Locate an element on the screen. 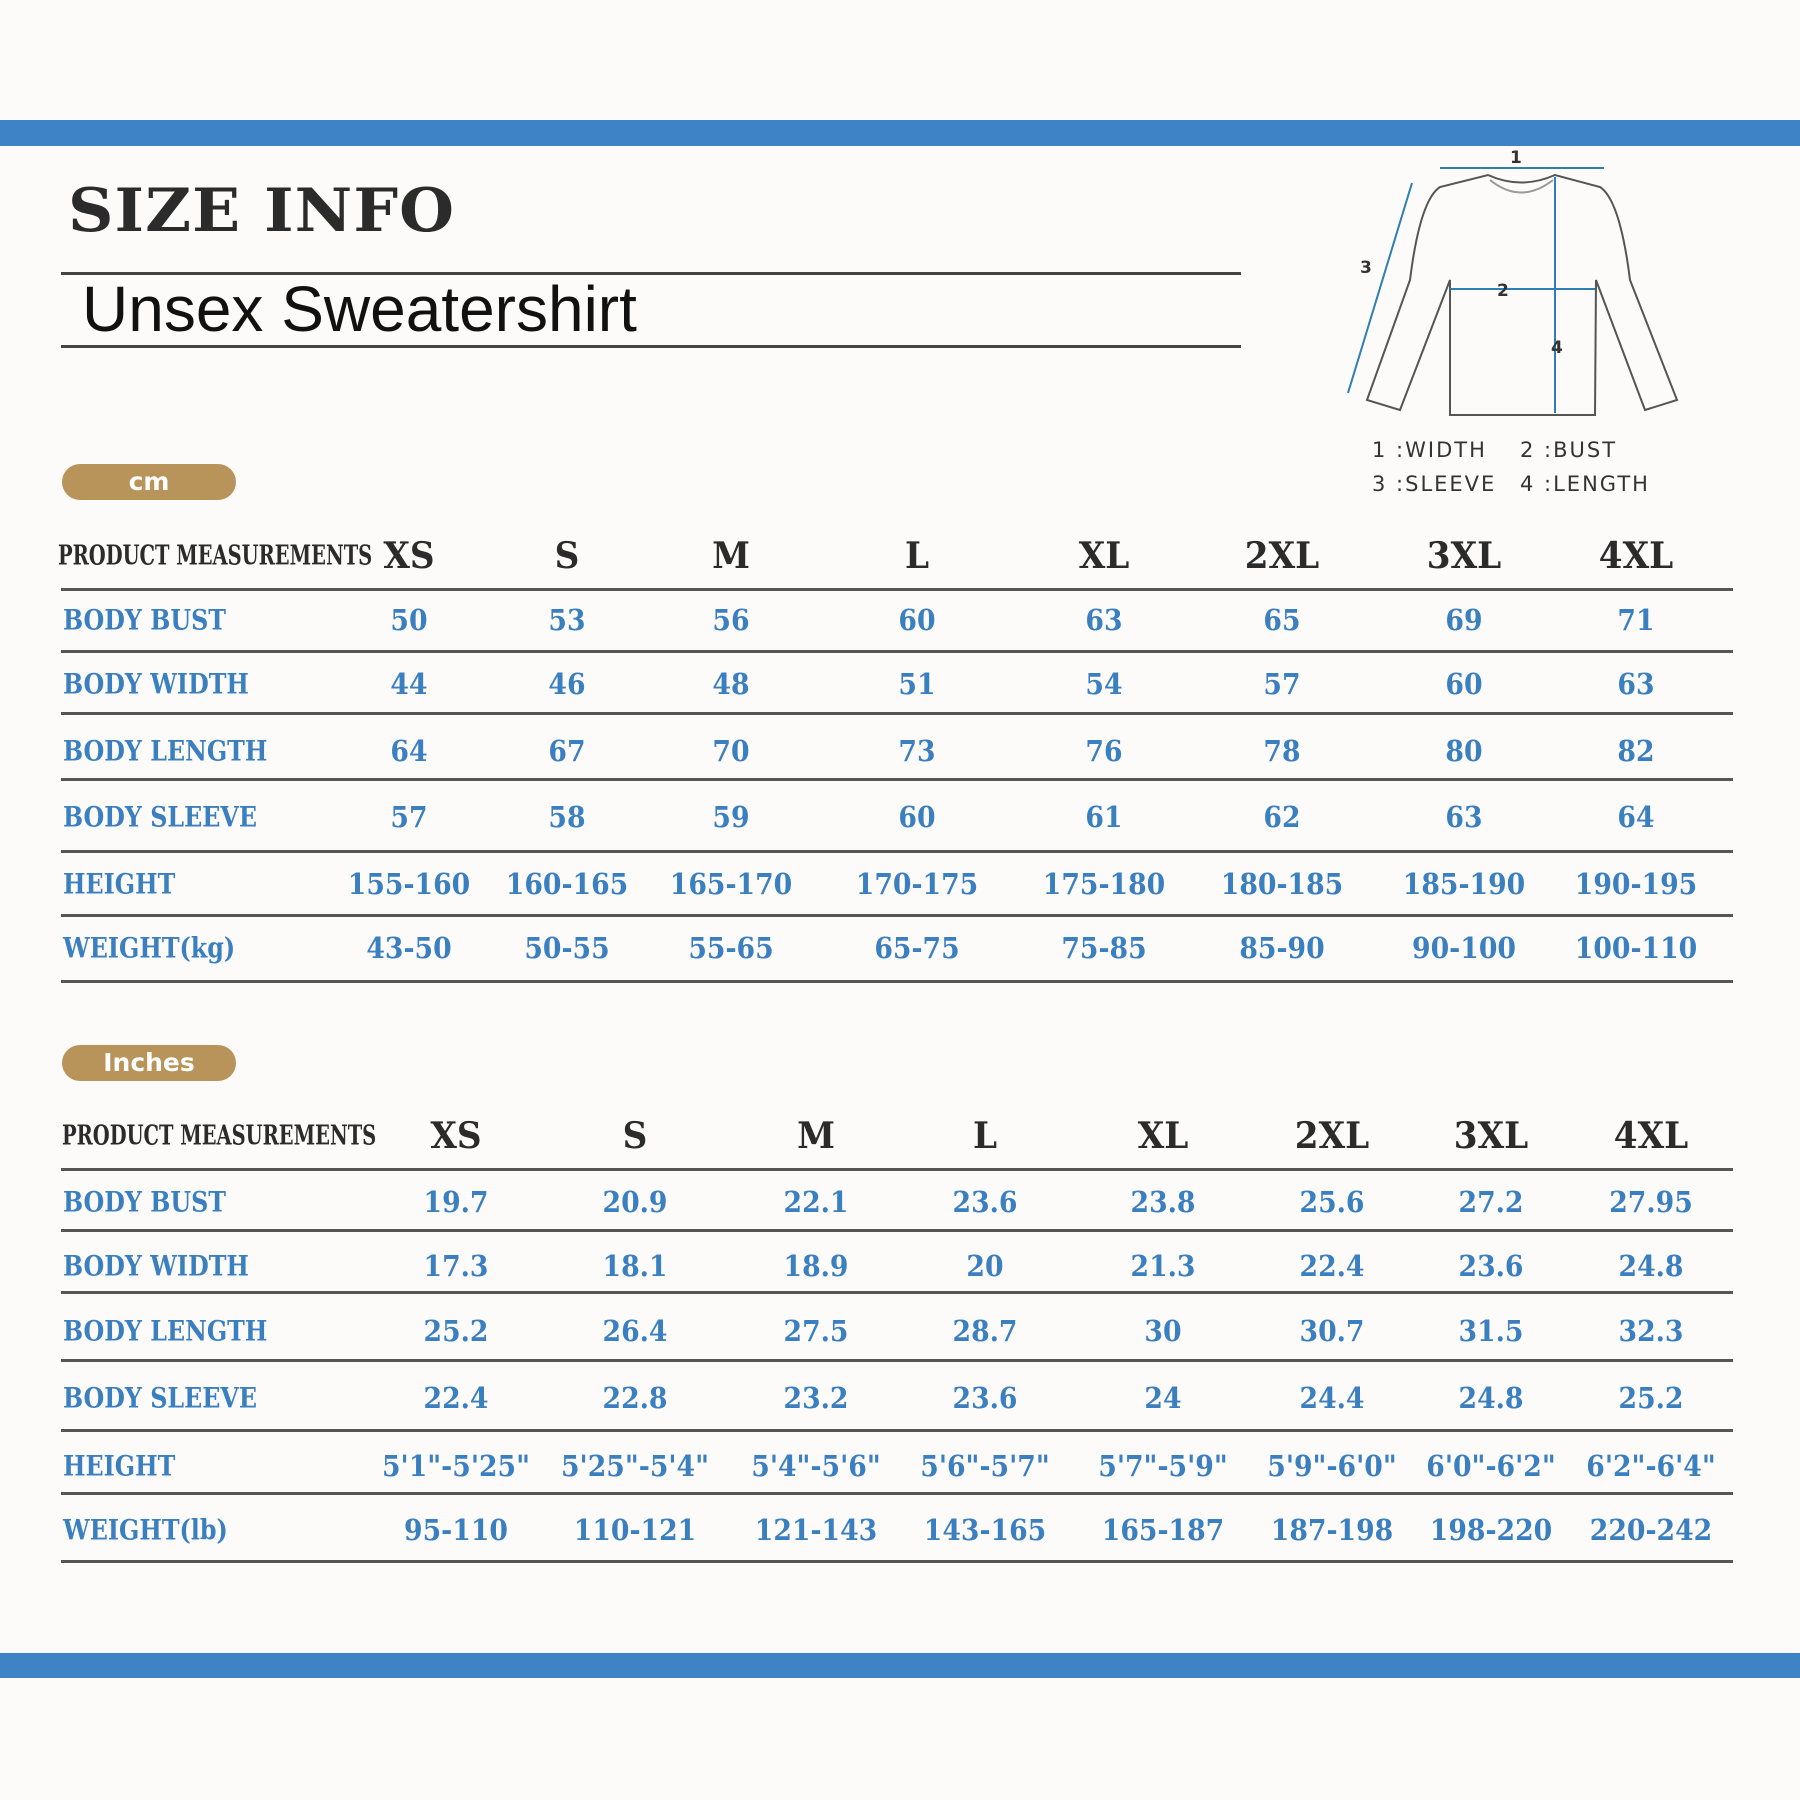 The height and width of the screenshot is (1800, 1800). top-accent-bar is located at coordinates (900, 133).